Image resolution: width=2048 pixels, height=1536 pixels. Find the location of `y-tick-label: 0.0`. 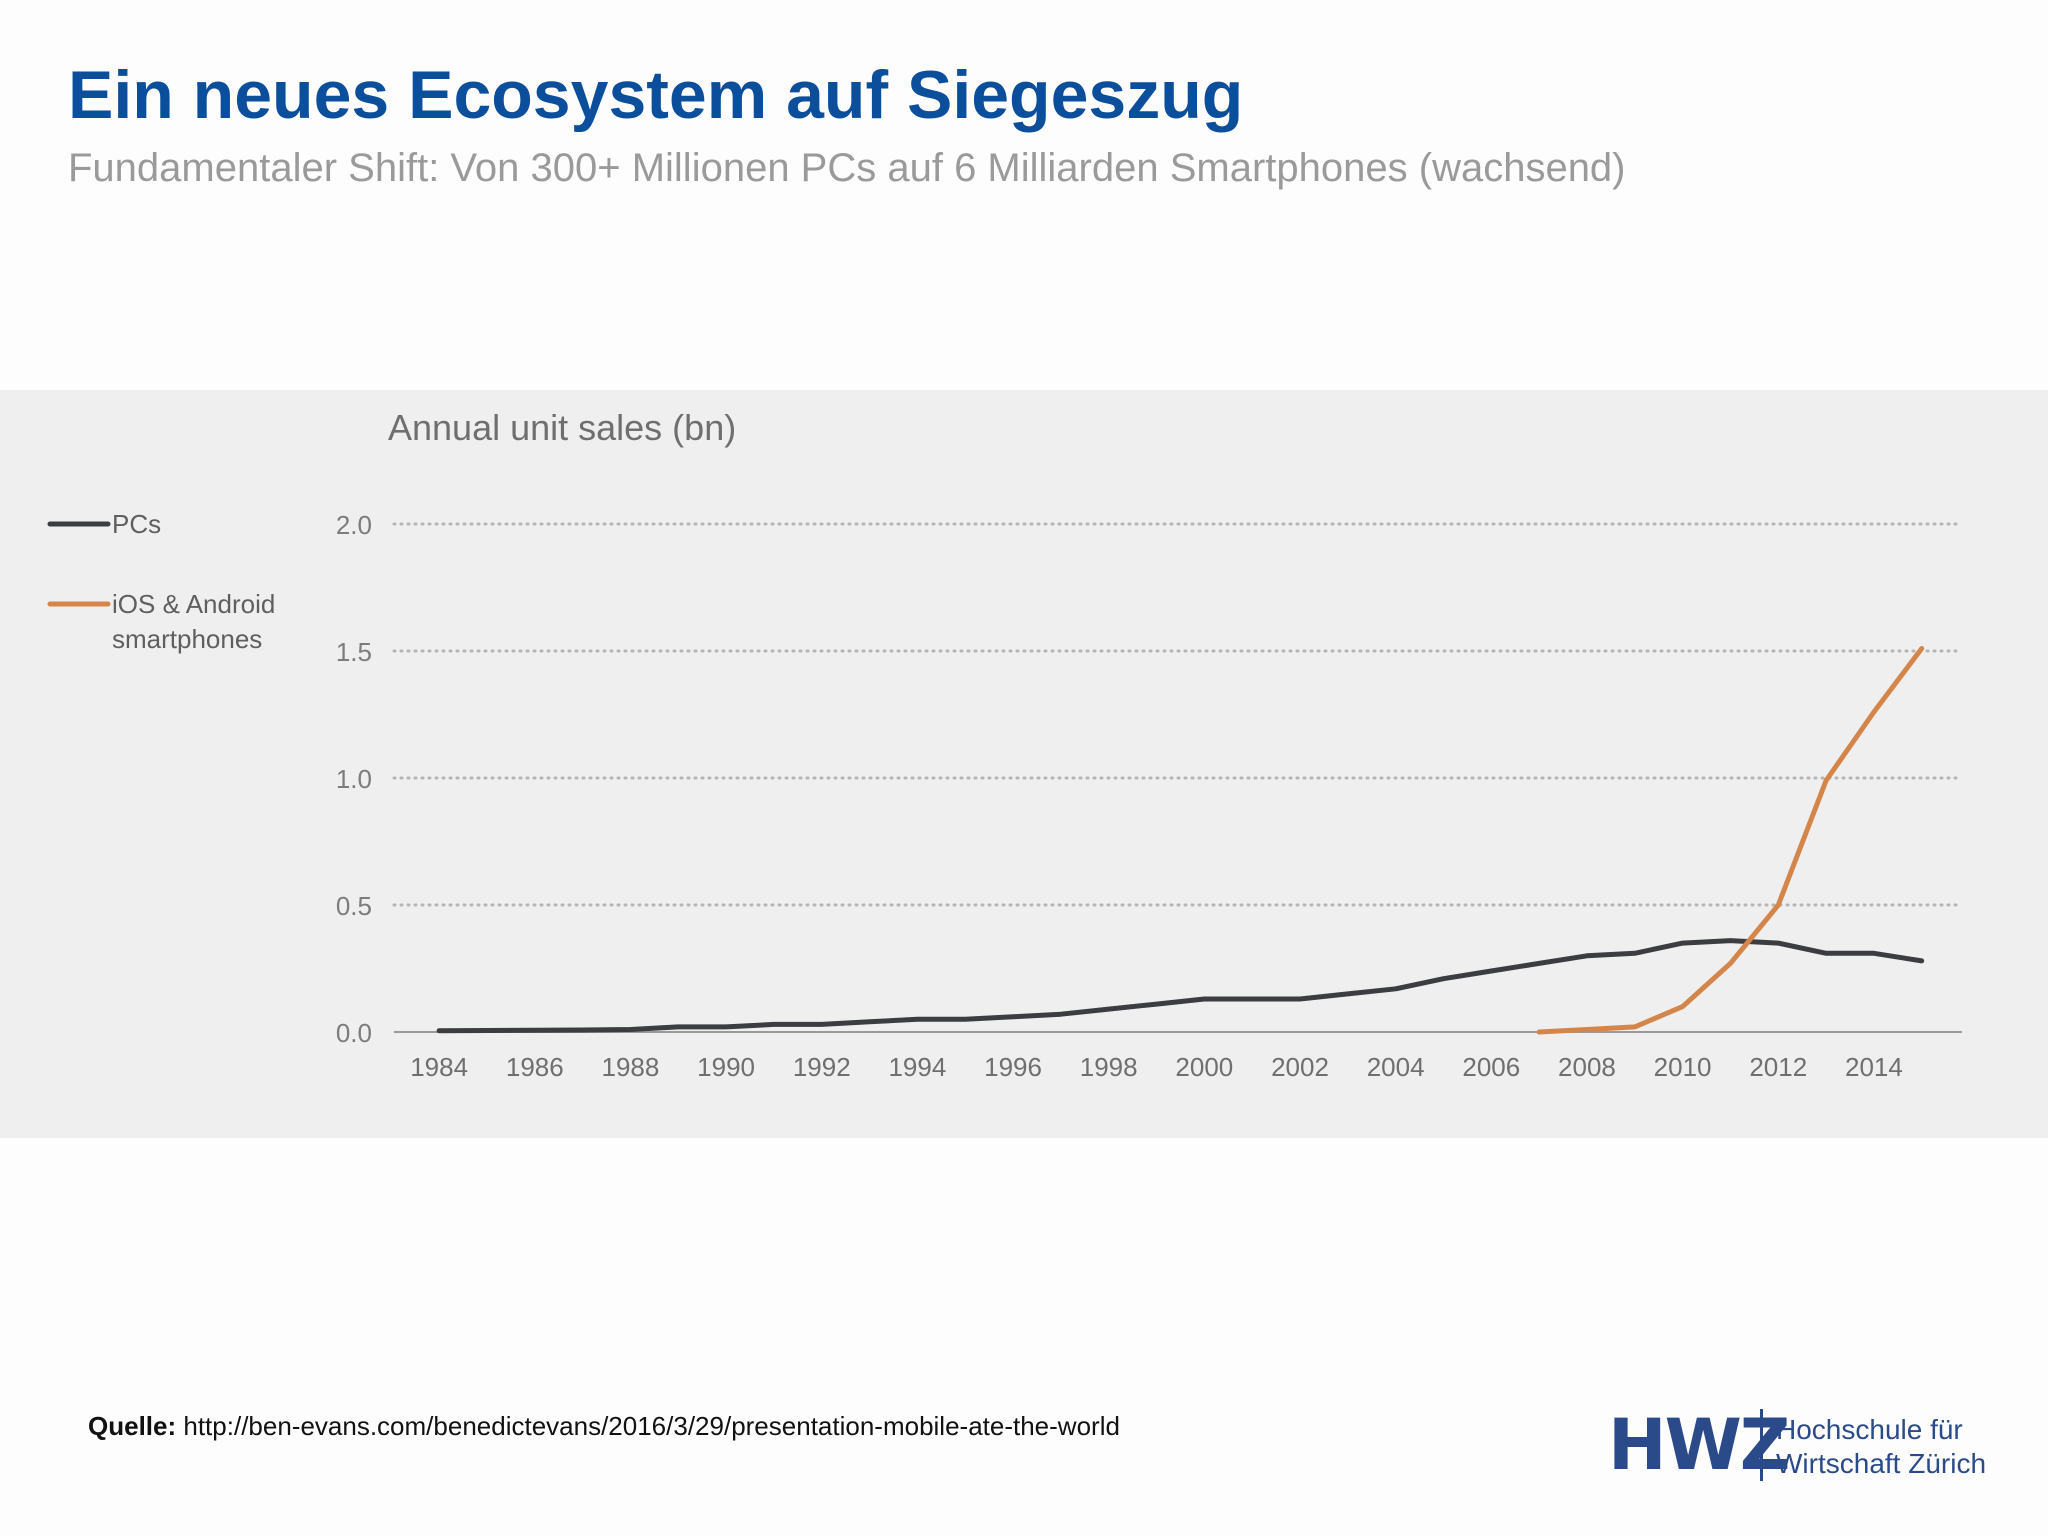

y-tick-label: 0.0 is located at coordinates (354, 1033).